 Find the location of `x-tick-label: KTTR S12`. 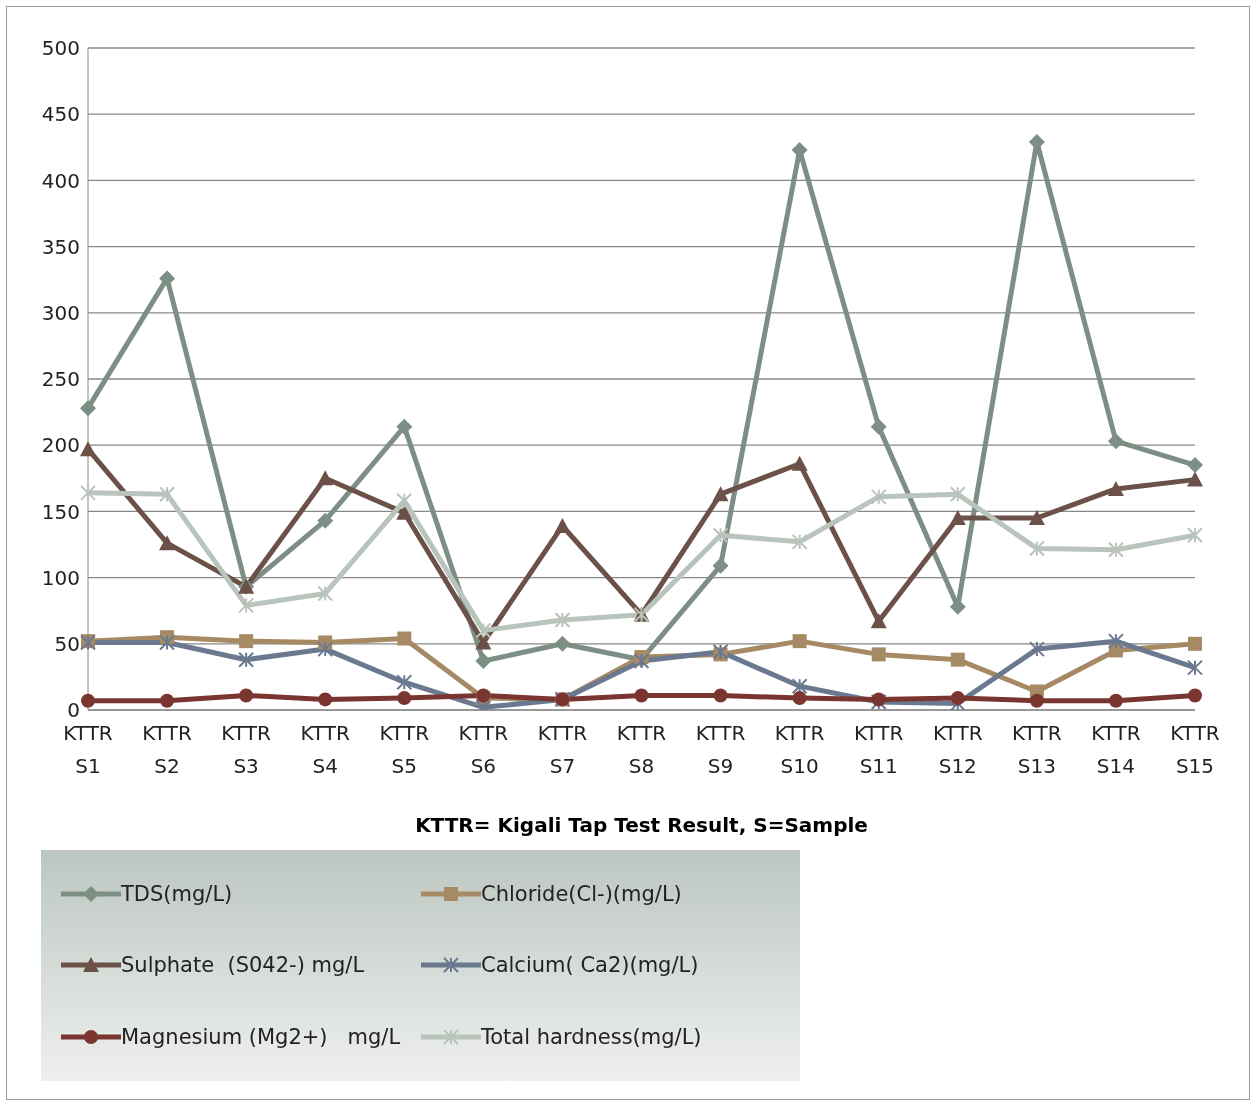

x-tick-label: KTTR S12 is located at coordinates (958, 749).